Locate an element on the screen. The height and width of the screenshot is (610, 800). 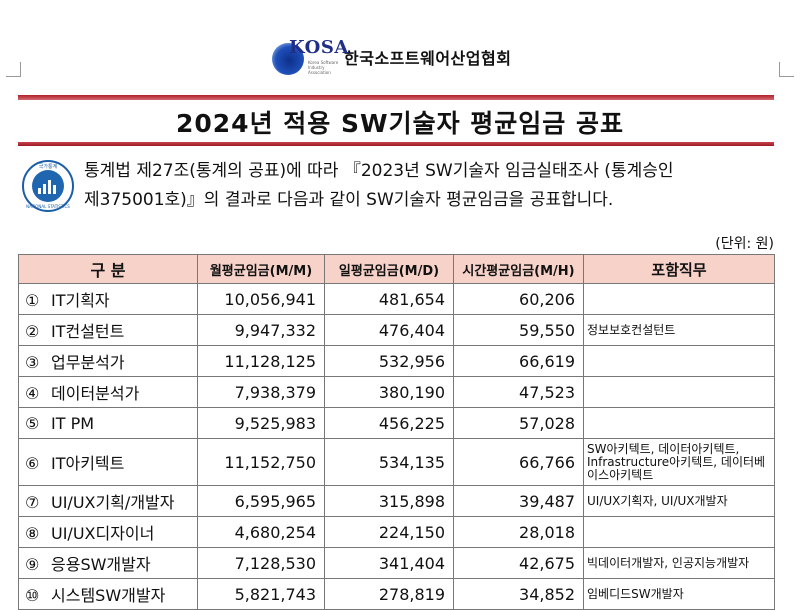
kosa-logo-subtext: Korea Software Industry Association is located at coordinates (323, 67).